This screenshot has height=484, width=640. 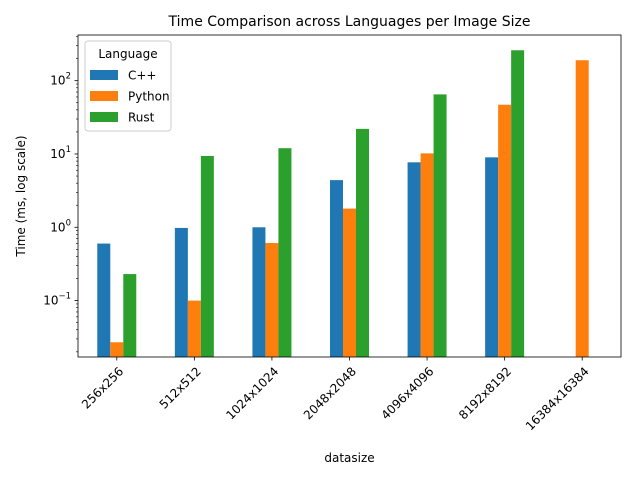 I want to click on bar-rust-512x512, so click(x=207, y=256).